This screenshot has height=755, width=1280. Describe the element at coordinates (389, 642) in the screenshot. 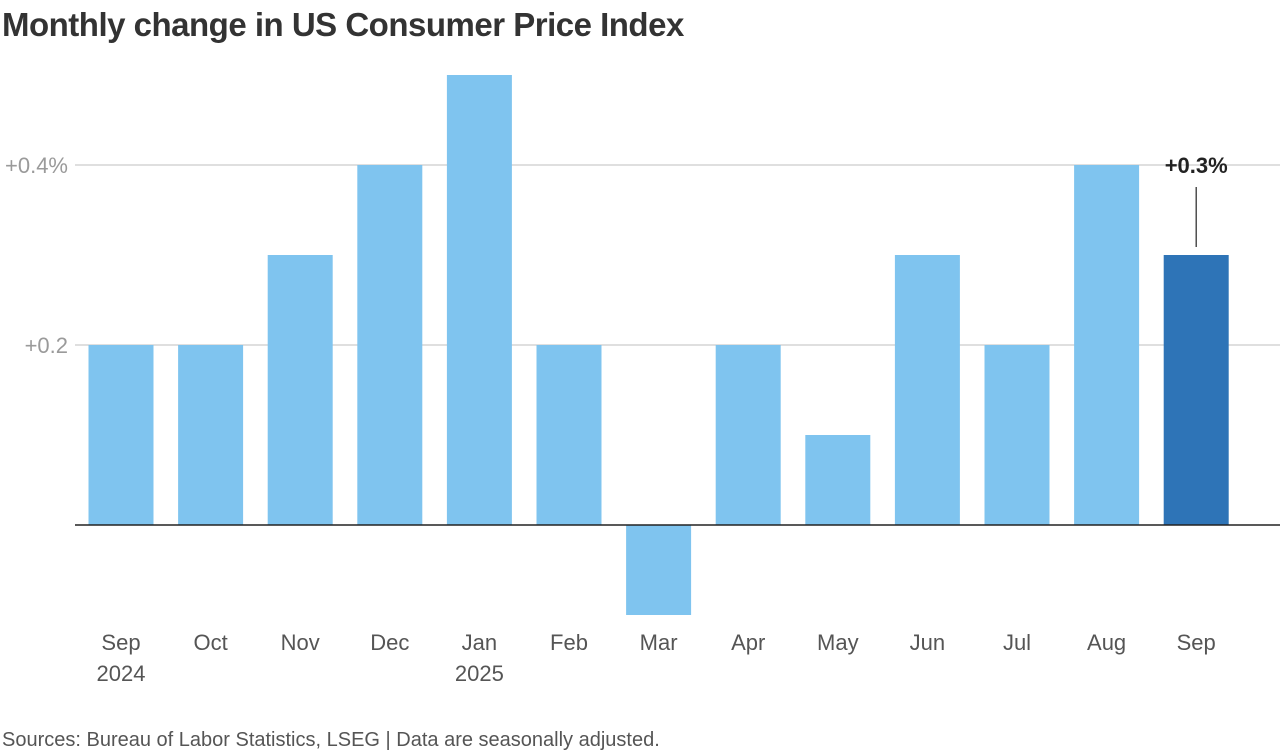

I see `x-tick-label: Dec` at that location.